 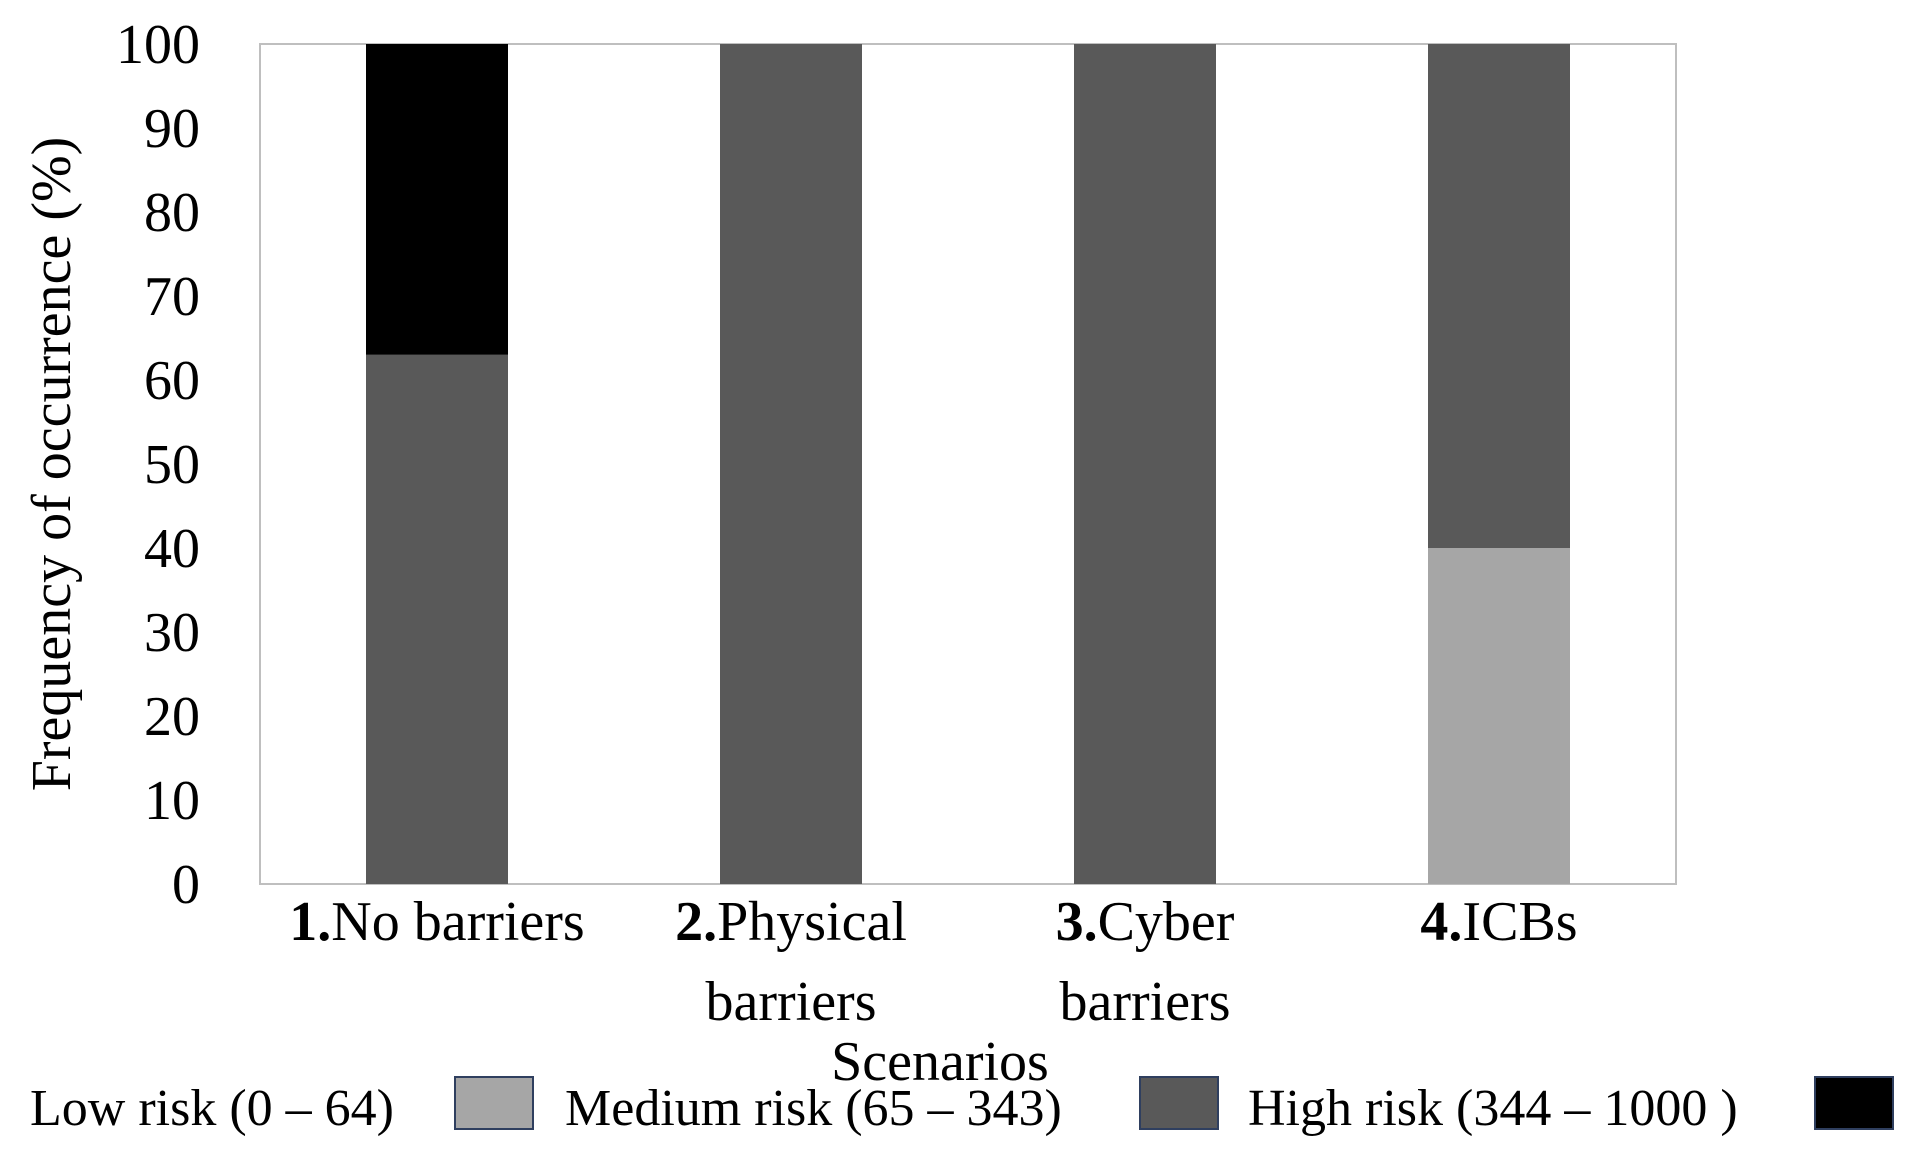 I want to click on legend-label: Low risk (0 – 64), so click(x=212, y=1108).